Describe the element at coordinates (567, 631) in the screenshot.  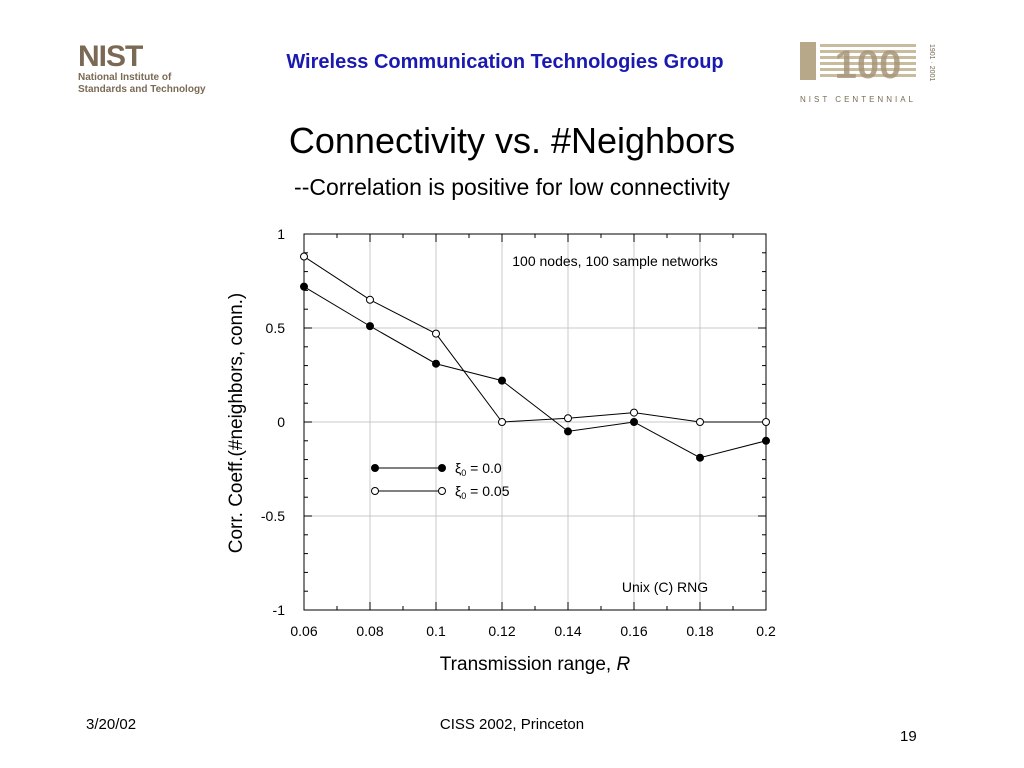
I see `x-tick-label: 0.14` at that location.